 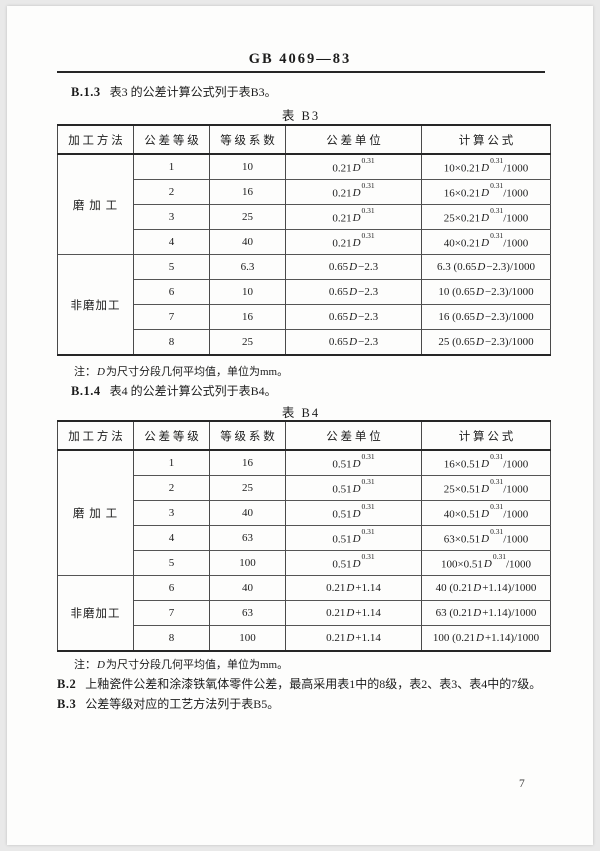 What do you see at coordinates (486, 342) in the screenshot?
I see `formula-cell: 25 (0.65D−2.3)/1000` at bounding box center [486, 342].